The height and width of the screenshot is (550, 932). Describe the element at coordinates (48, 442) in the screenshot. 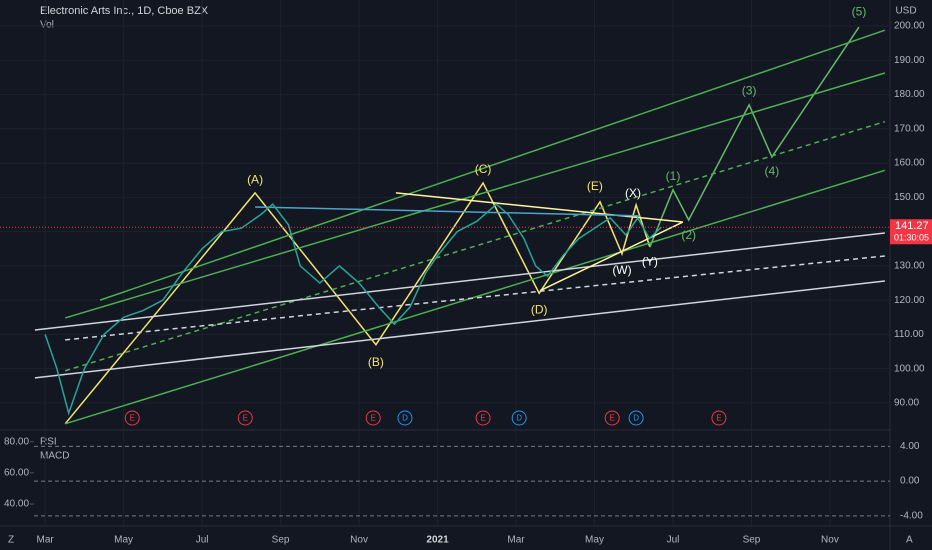

I see `rsi-label: RSI` at that location.